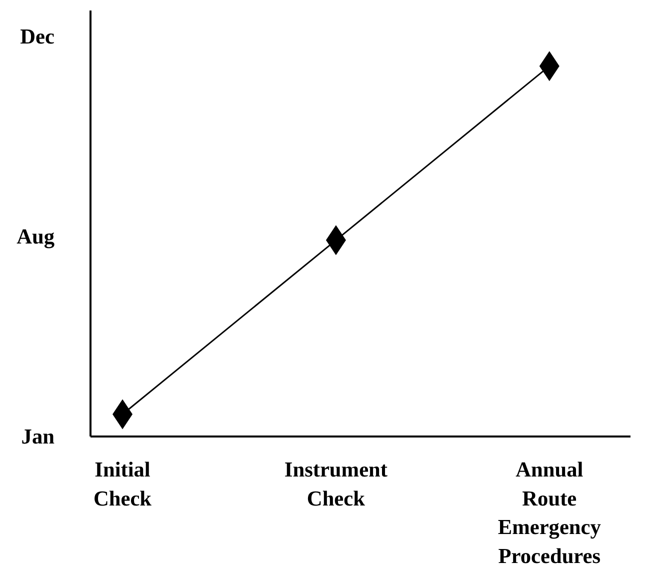 This screenshot has height=575, width=660. What do you see at coordinates (336, 484) in the screenshot?
I see `x-tick-label: Instrument Check` at bounding box center [336, 484].